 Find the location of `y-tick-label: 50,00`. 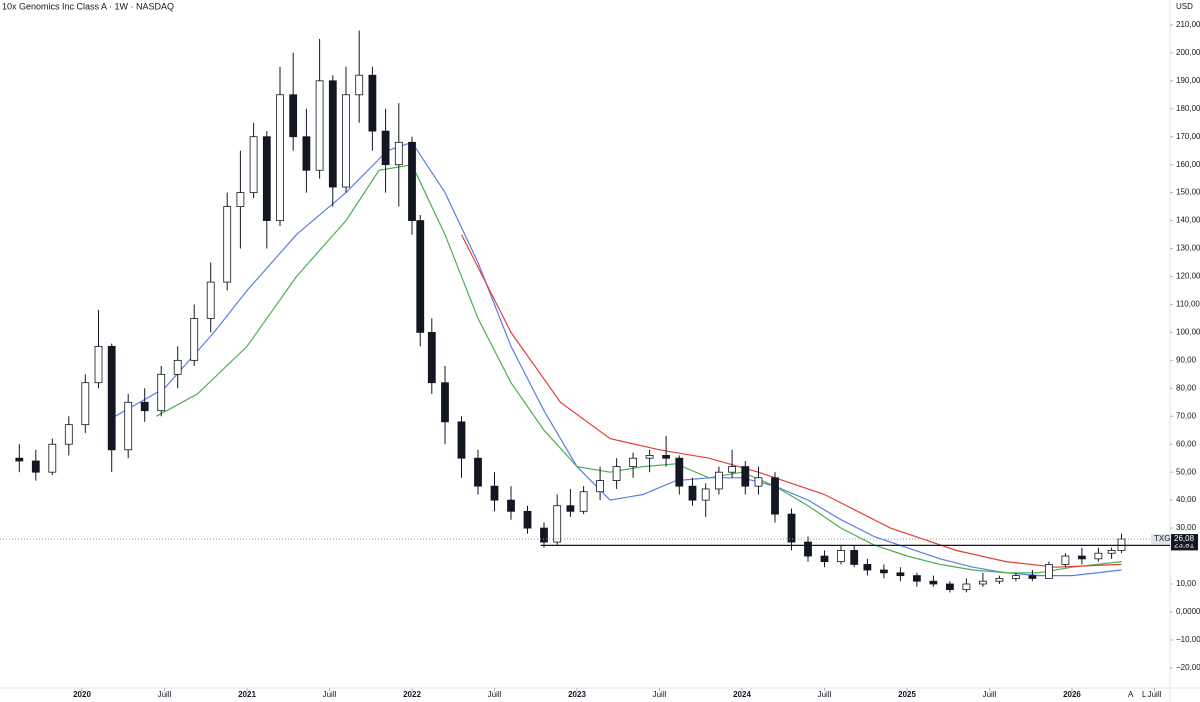

y-tick-label: 50,00 is located at coordinates (1186, 471).